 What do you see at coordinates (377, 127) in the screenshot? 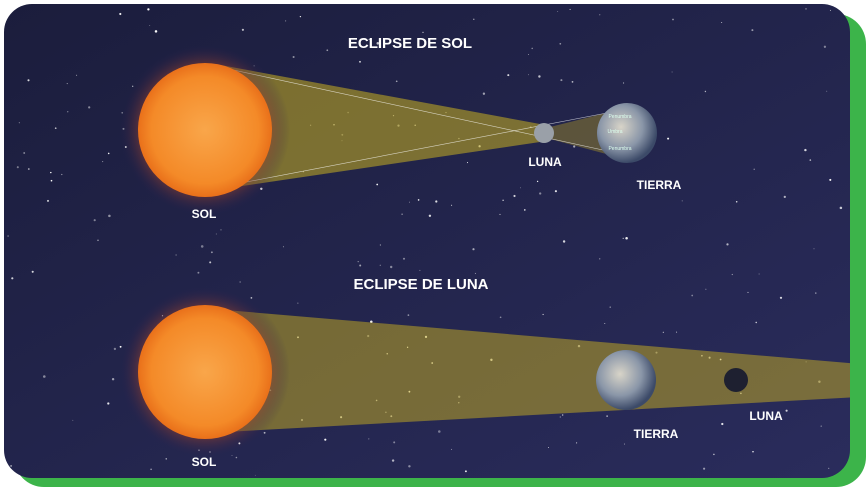
I see `light-cone` at bounding box center [377, 127].